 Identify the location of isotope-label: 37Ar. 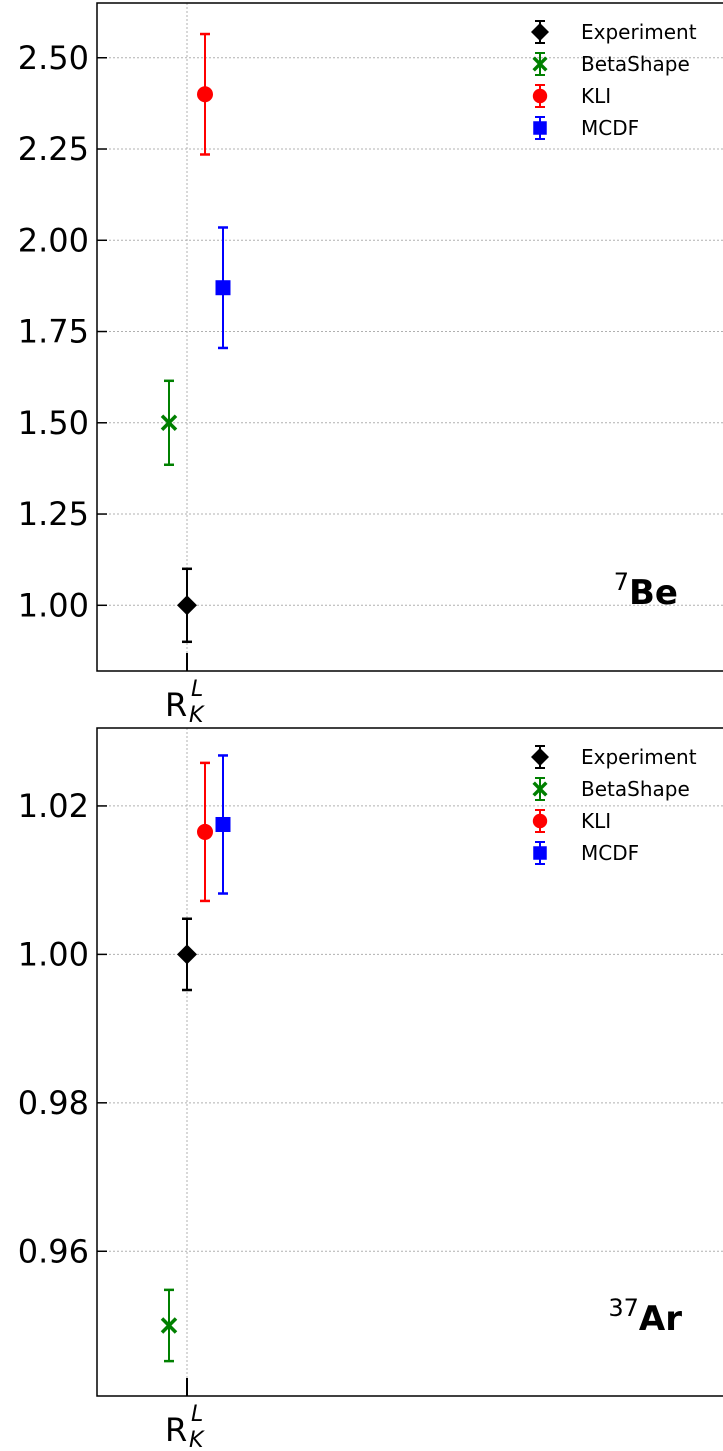
(645, 1316).